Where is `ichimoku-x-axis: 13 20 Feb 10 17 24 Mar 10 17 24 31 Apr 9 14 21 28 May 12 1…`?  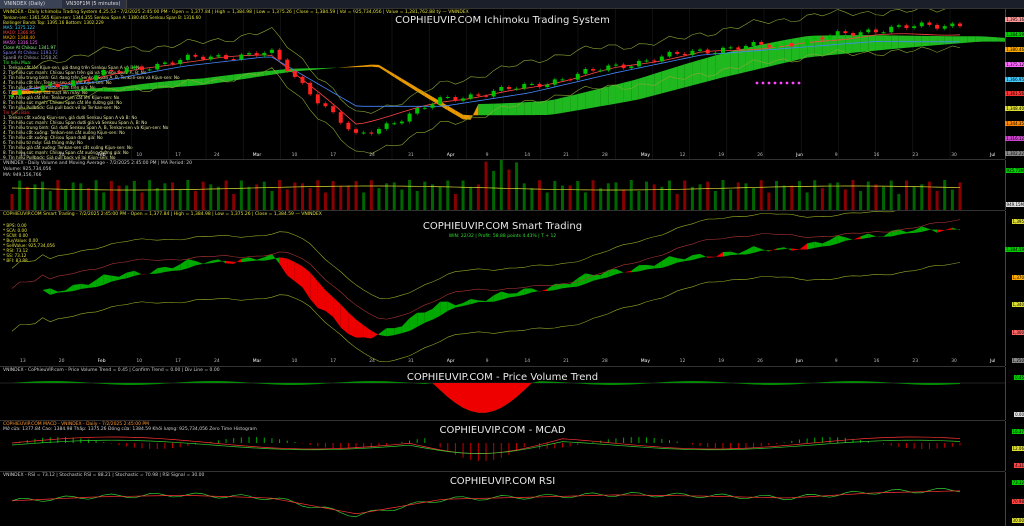 ichimoku-x-axis: 13 20 Feb 10 17 24 Mar 10 17 24 31 Apr 9 14 21 28 May 12 1… is located at coordinates (502, 156).